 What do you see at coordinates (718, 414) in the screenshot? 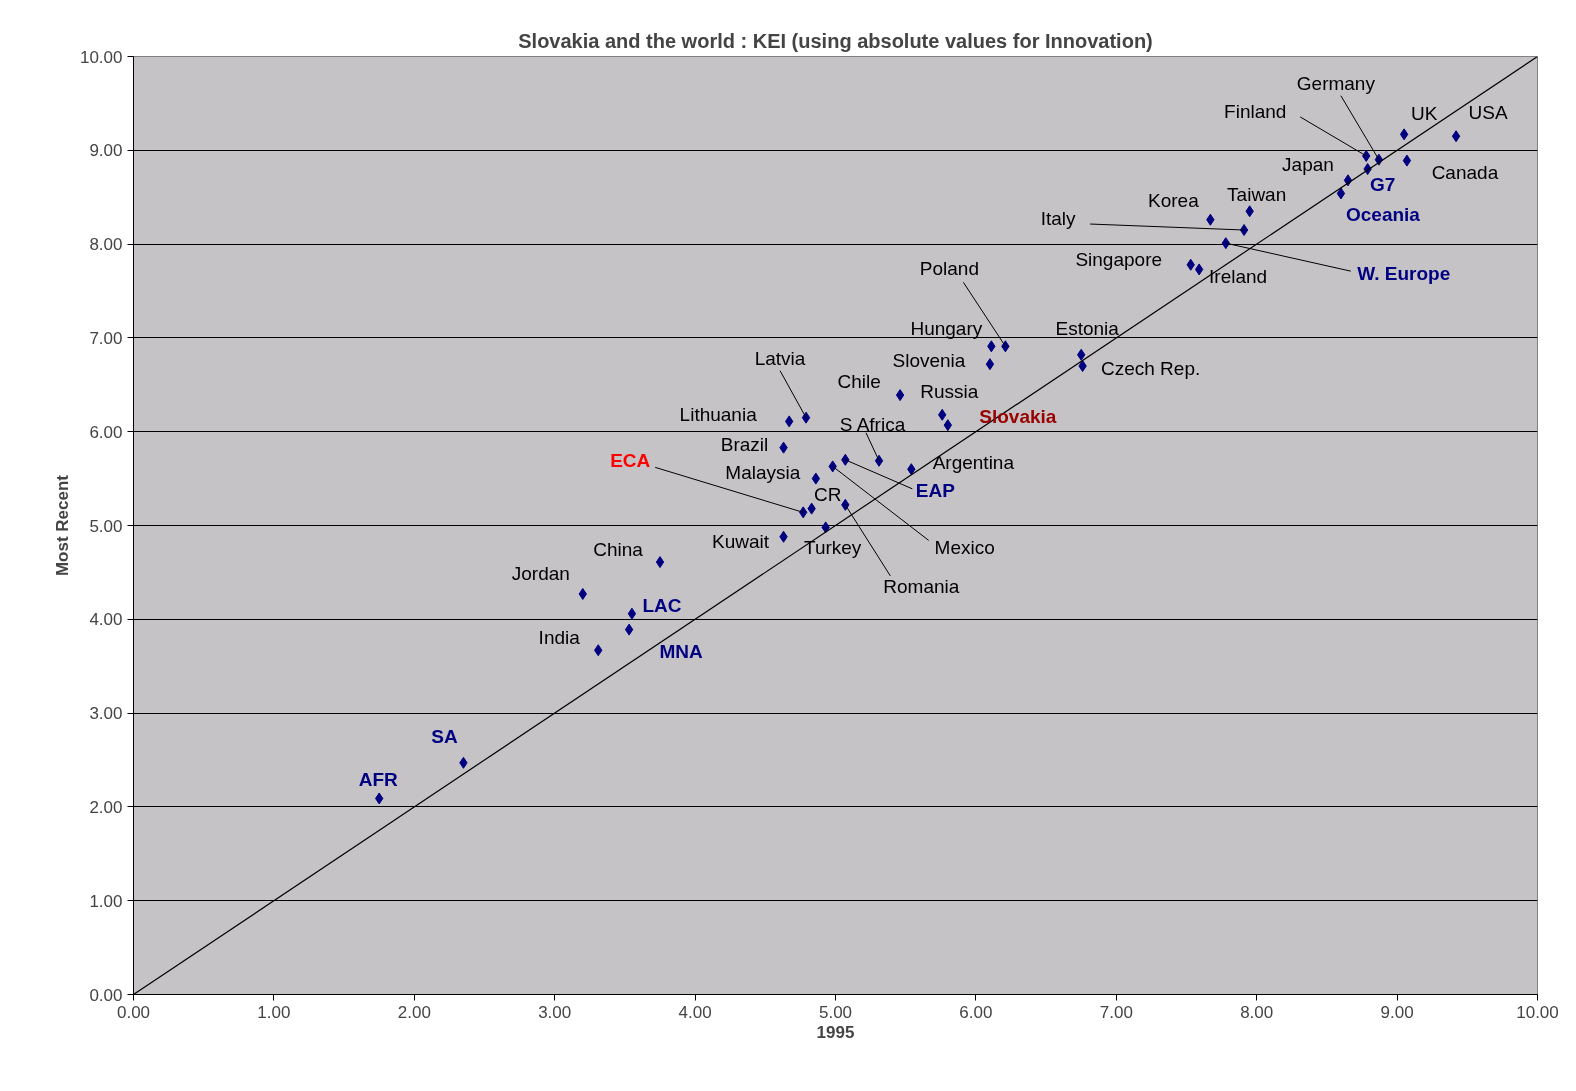
I see `series-label: Lithuania` at bounding box center [718, 414].